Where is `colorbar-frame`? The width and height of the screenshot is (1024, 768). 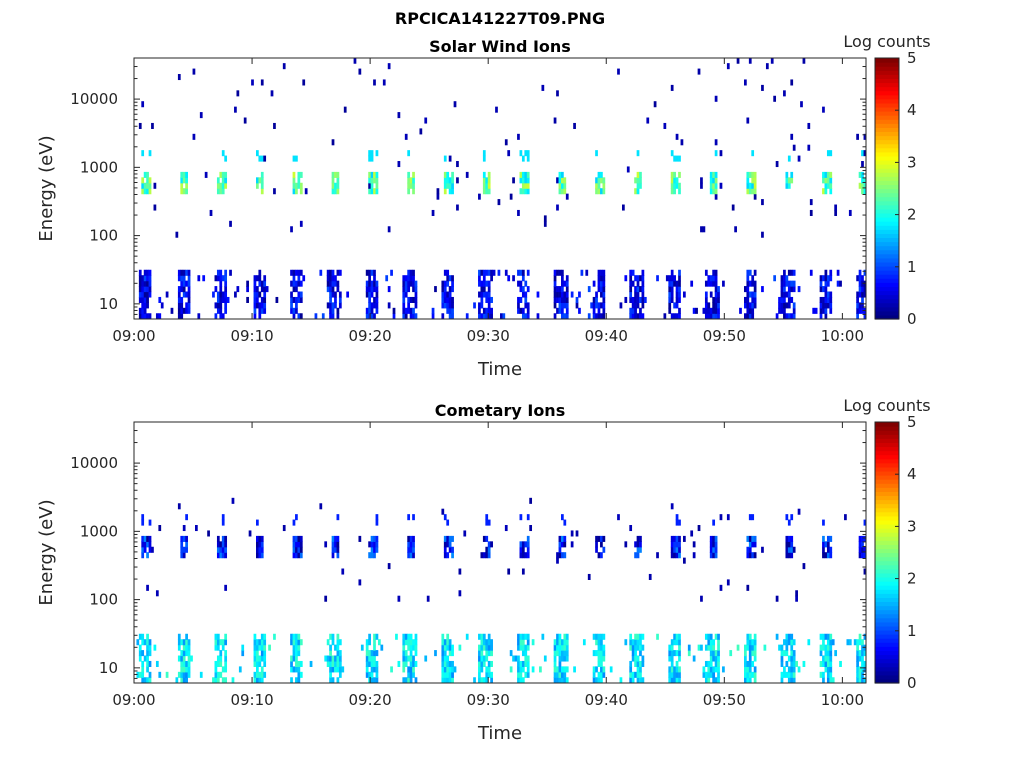
colorbar-frame is located at coordinates (887, 552).